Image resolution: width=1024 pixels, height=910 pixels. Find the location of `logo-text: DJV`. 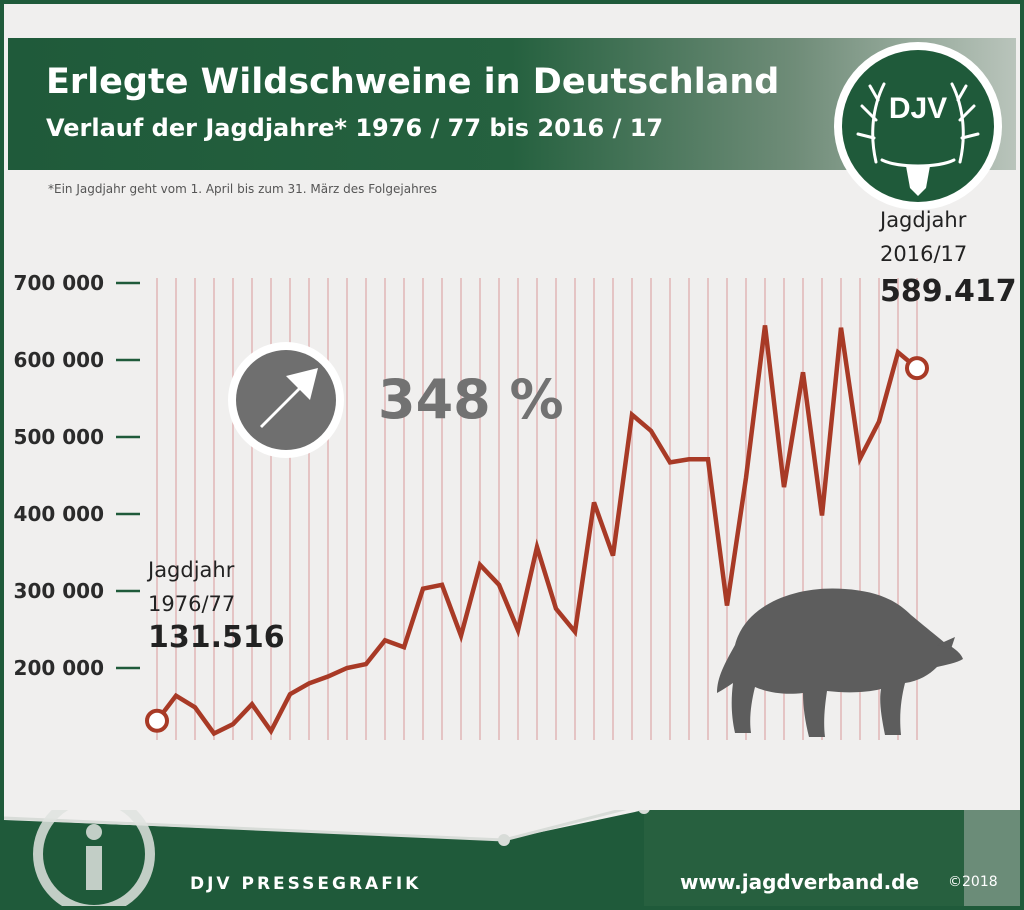

logo-text: DJV is located at coordinates (918, 108).